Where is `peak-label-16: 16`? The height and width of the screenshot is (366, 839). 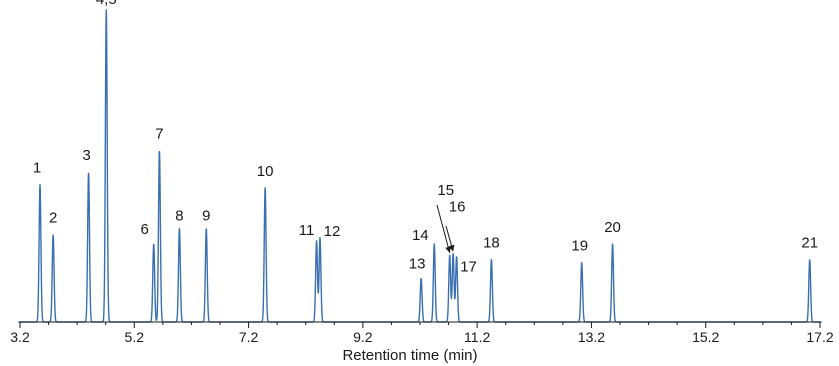 peak-label-16: 16 is located at coordinates (457, 206).